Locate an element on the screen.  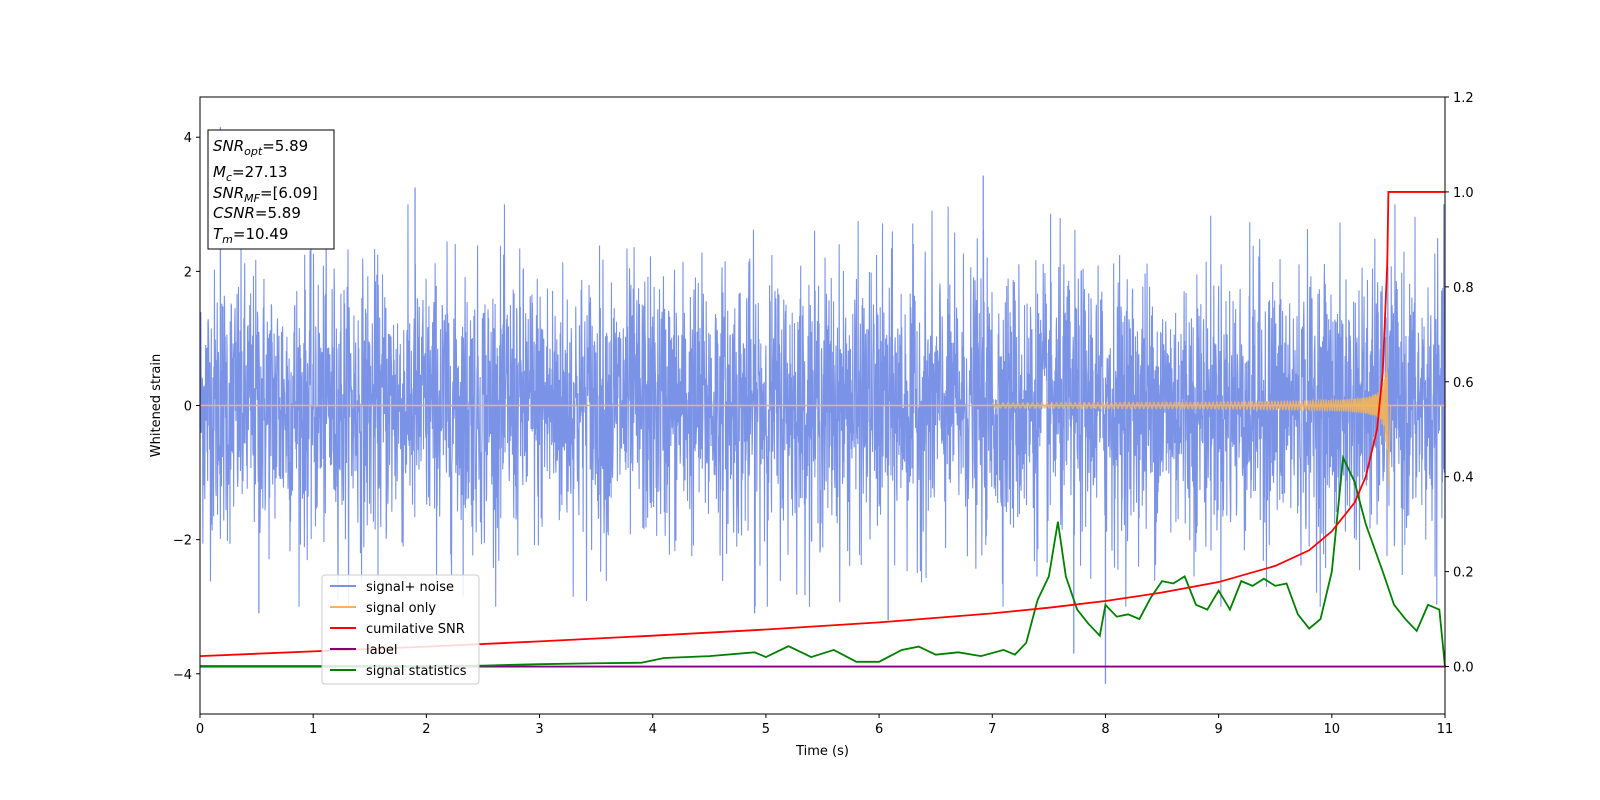
y-tick-label-right: 0.8 is located at coordinates (1463, 288).